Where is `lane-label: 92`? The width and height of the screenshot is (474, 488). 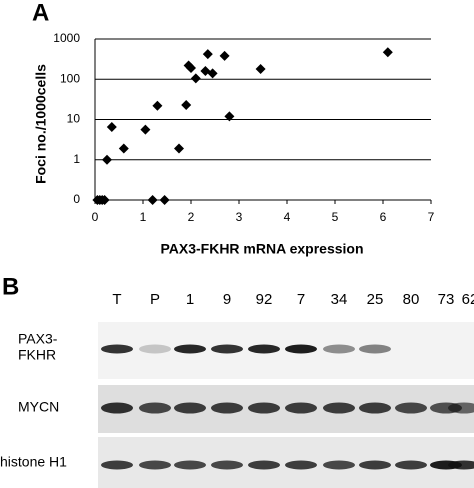 lane-label: 92 is located at coordinates (264, 299).